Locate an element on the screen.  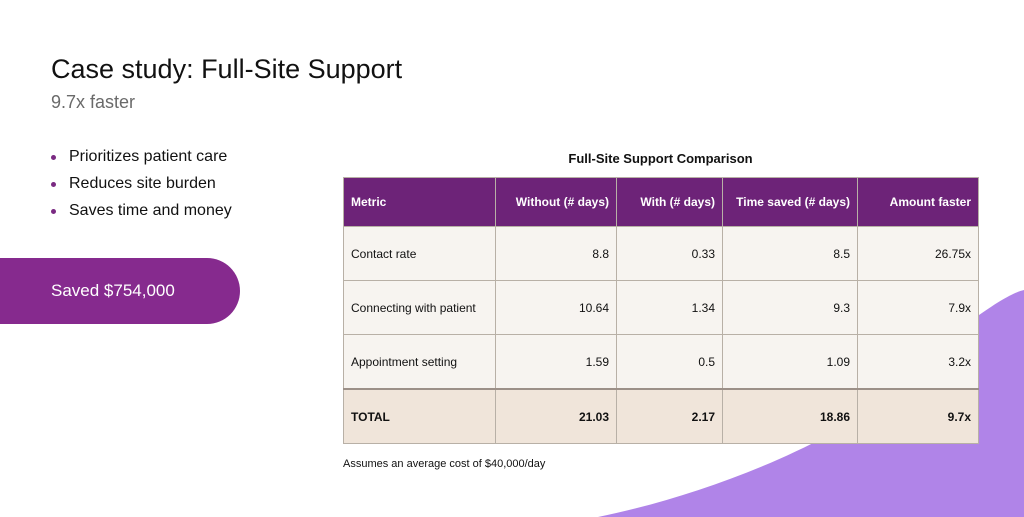
table-cell: TOTAL is located at coordinates (419, 416).